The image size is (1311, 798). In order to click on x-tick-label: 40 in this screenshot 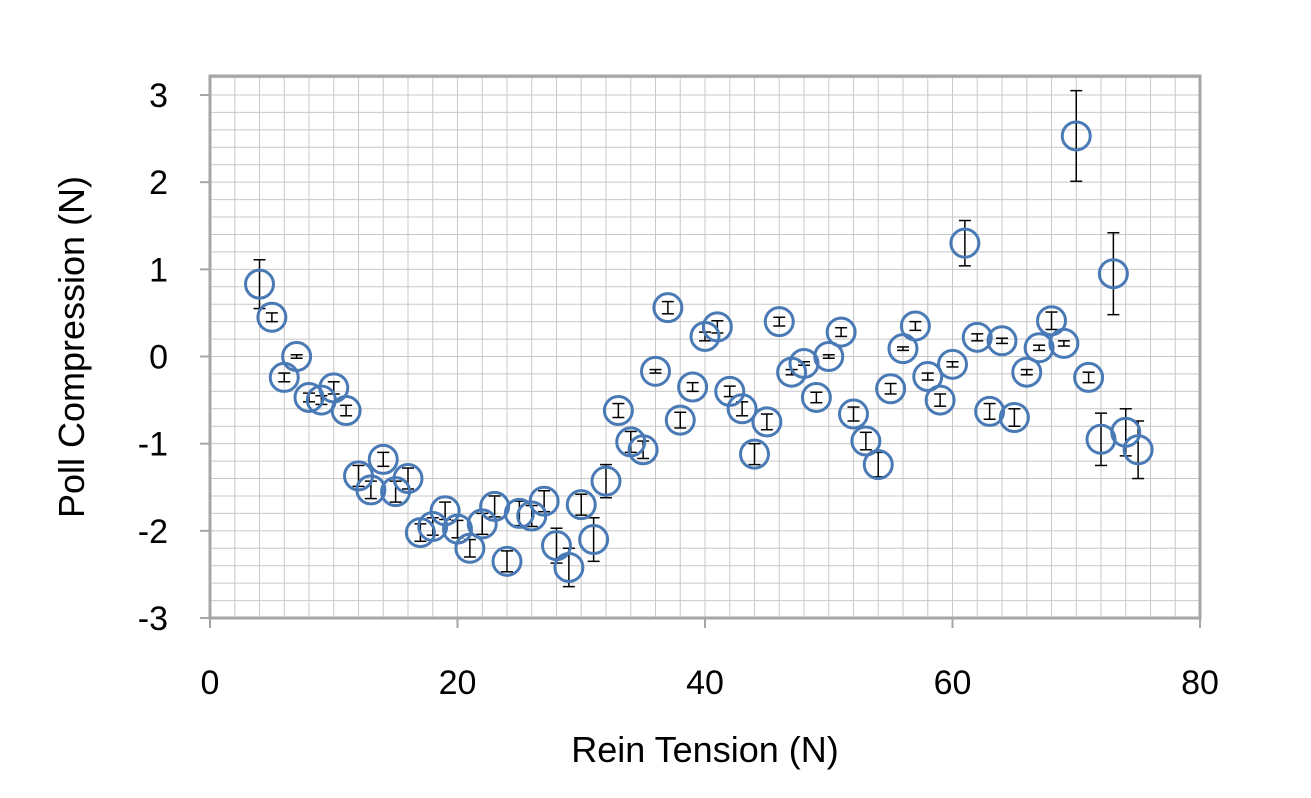, I will do `click(705, 683)`.